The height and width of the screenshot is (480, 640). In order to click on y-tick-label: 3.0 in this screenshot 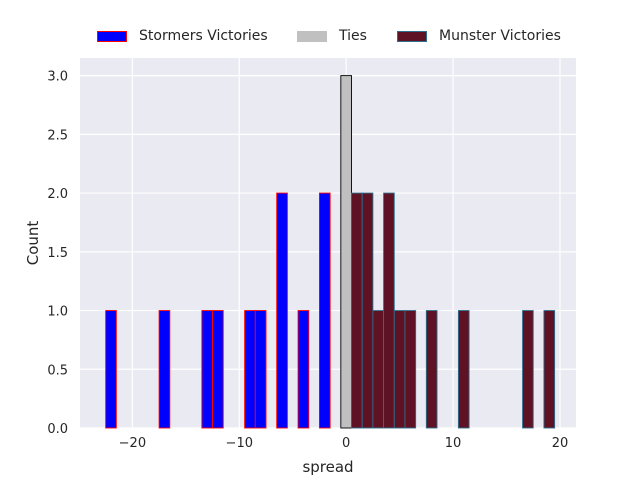, I will do `click(57, 77)`.